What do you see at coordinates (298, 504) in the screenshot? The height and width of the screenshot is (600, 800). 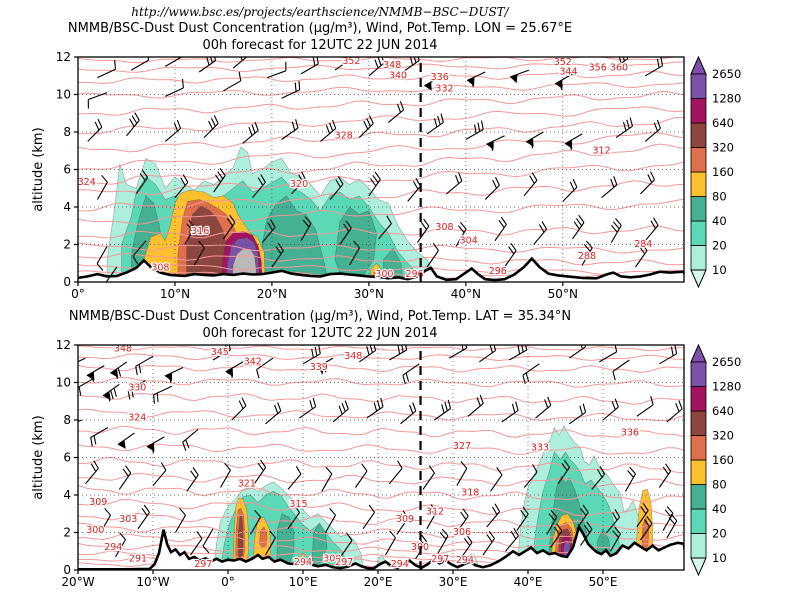 I see `pot-temp-contour-label: 315` at bounding box center [298, 504].